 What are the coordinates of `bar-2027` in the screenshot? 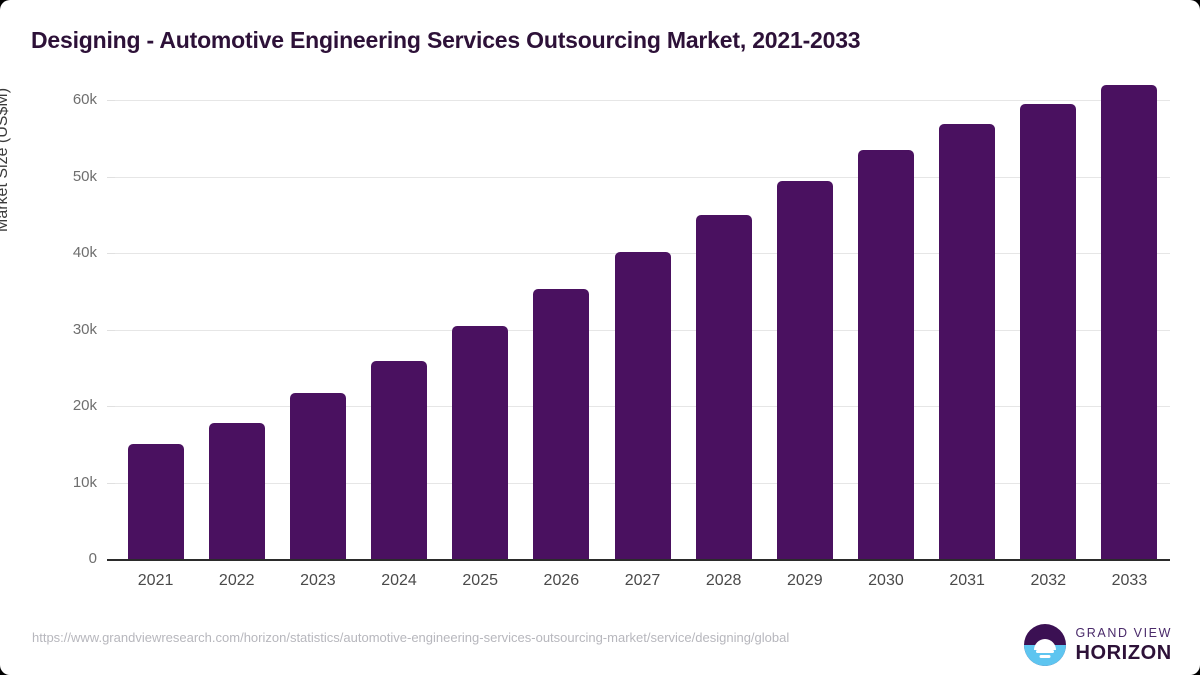 It's located at (642, 405).